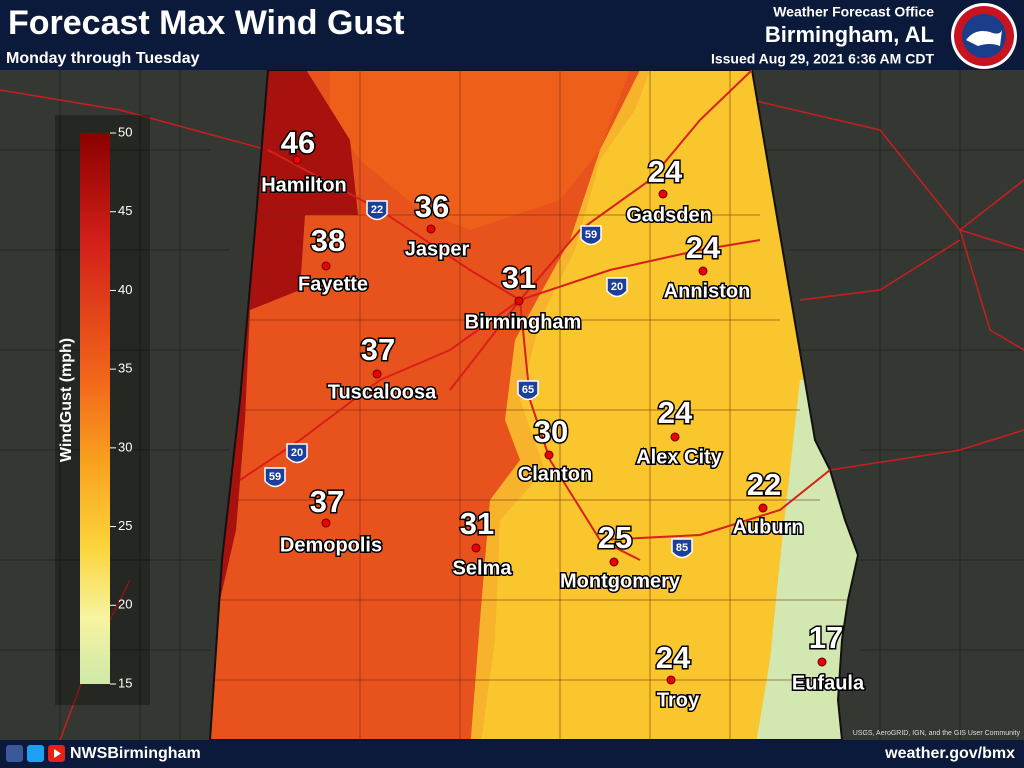  What do you see at coordinates (984, 36) in the screenshot?
I see `nws-logo` at bounding box center [984, 36].